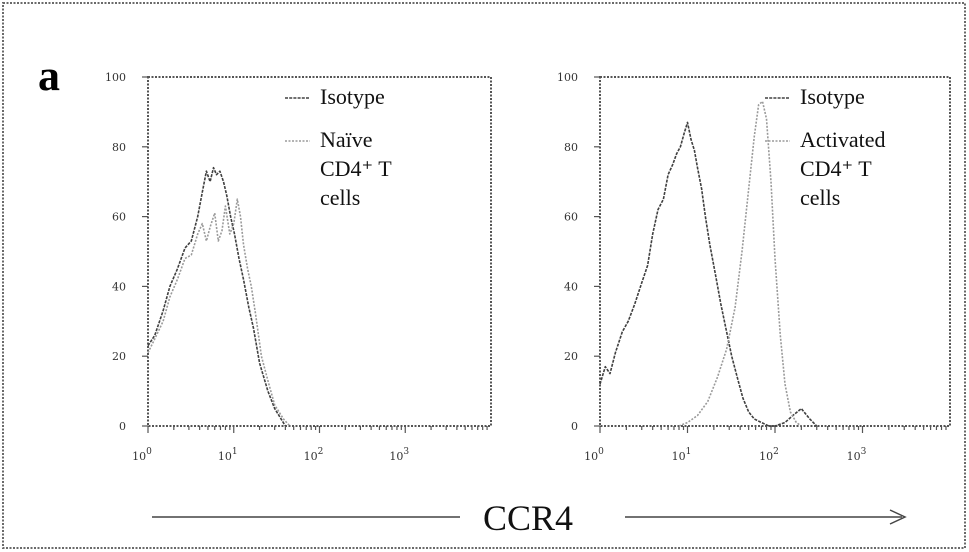  I want to click on legend: Isotype Activated CD4⁺ T cells, so click(825, 147).